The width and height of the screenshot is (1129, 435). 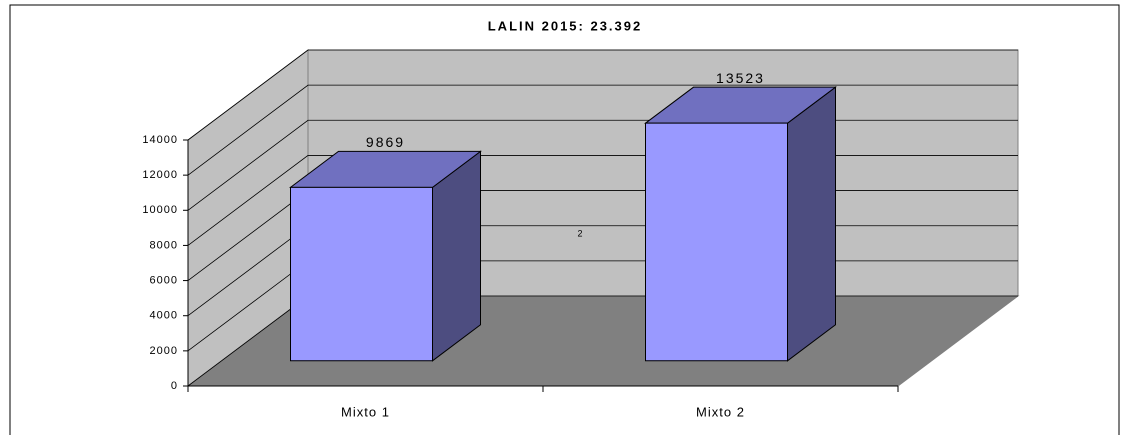 I want to click on chart-title: LALIN 2015: 23.392, so click(x=565, y=25).